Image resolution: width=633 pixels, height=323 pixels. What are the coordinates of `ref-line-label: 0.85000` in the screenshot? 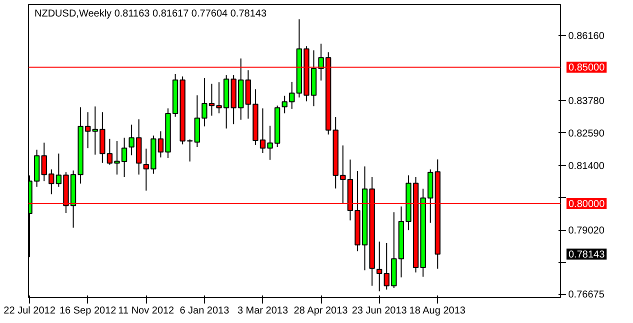 It's located at (587, 68).